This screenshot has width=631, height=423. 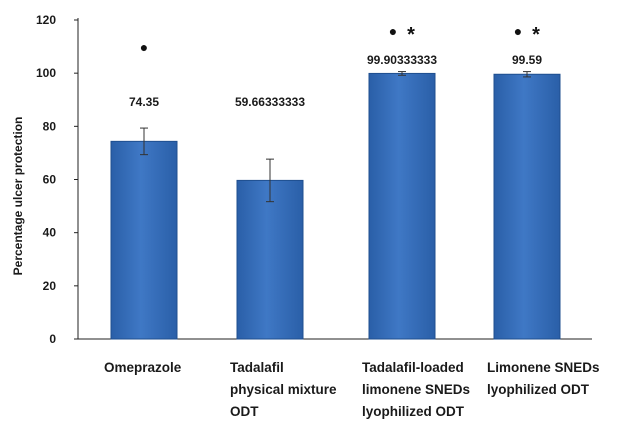 What do you see at coordinates (52, 339) in the screenshot?
I see `y-tick-label-0: 0` at bounding box center [52, 339].